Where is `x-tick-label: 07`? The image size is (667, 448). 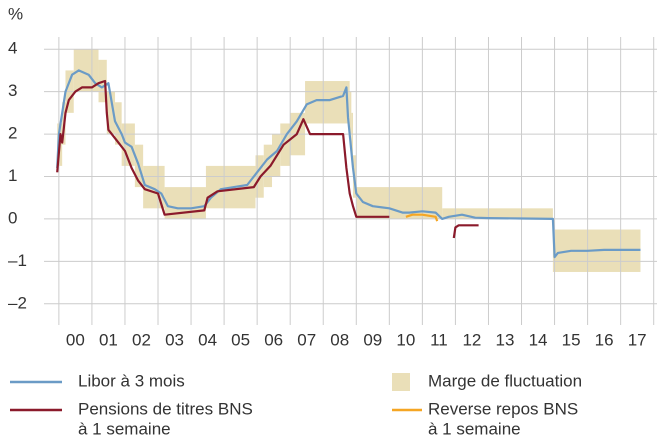
x-tick-label: 07 is located at coordinates (306, 339).